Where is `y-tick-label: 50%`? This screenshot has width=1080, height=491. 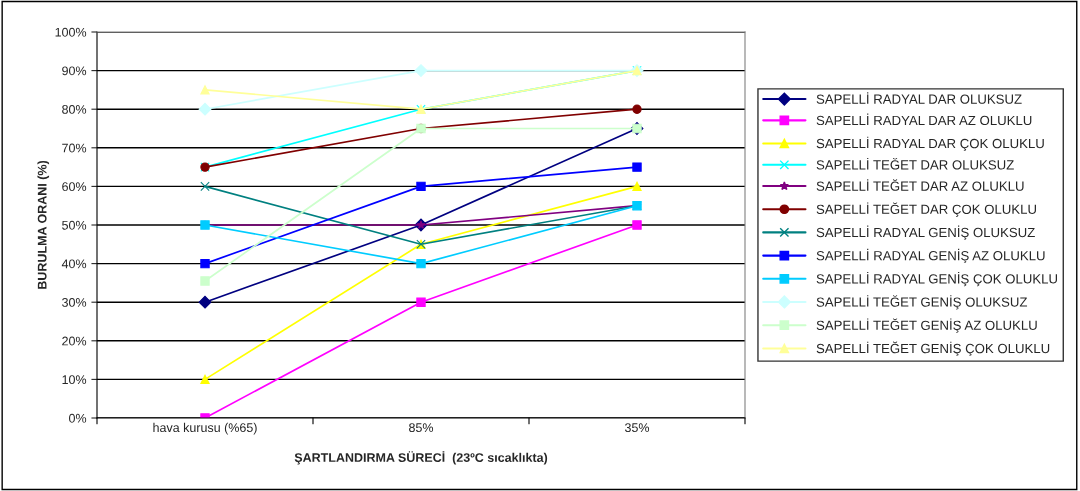 y-tick-label: 50% is located at coordinates (74, 225).